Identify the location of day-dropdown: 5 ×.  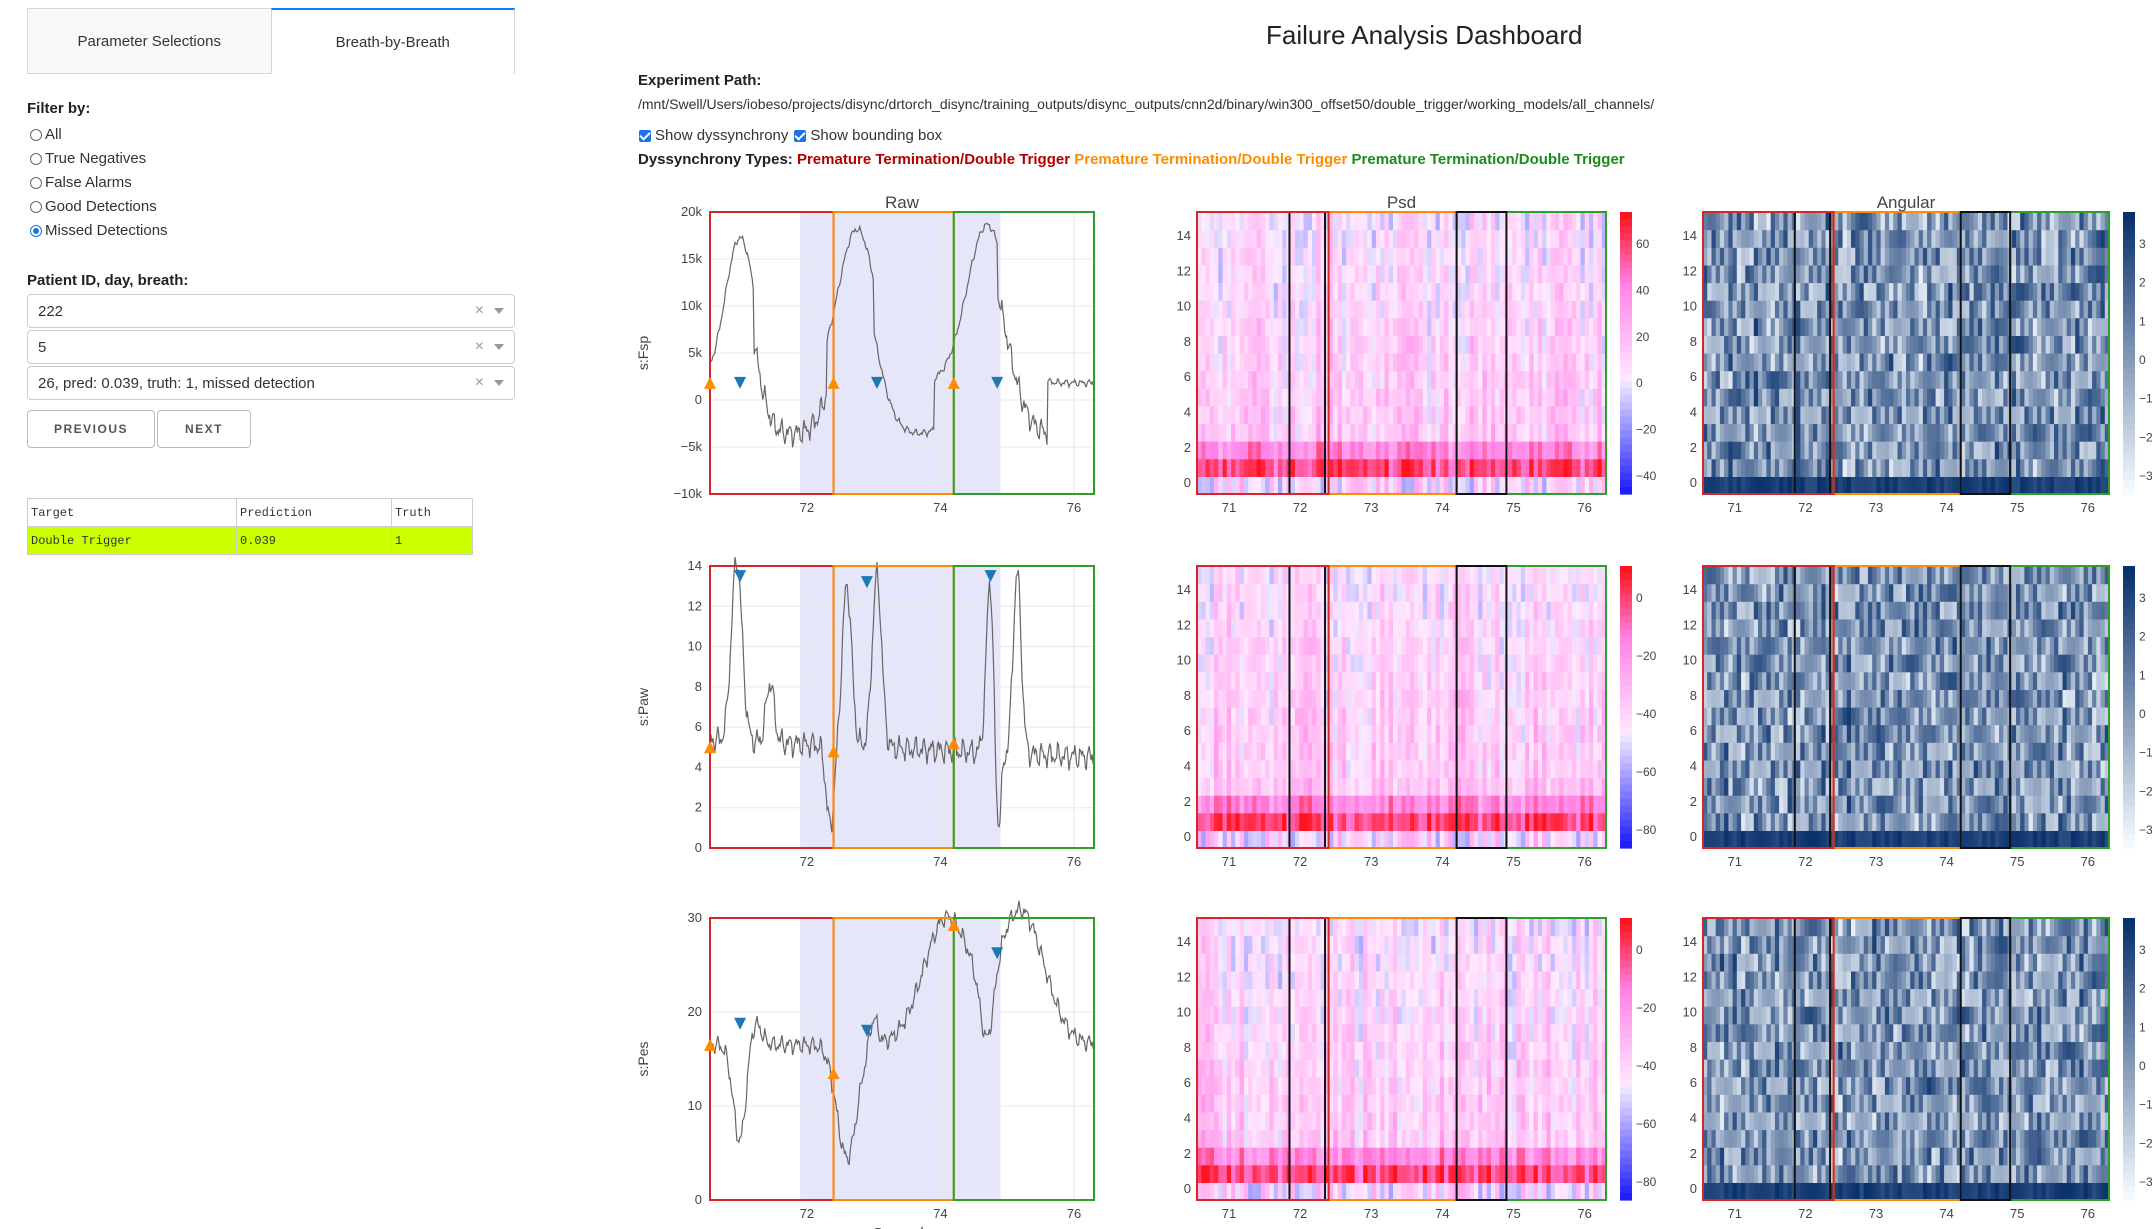
(271, 347).